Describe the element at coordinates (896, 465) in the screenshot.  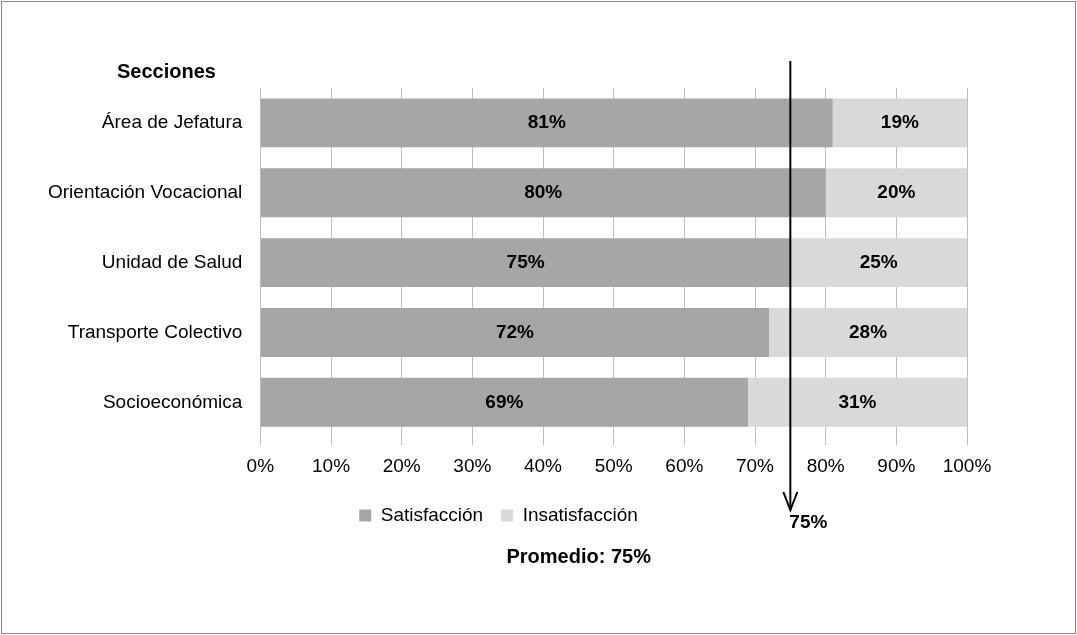
I see `x-tick-label: 90%` at that location.